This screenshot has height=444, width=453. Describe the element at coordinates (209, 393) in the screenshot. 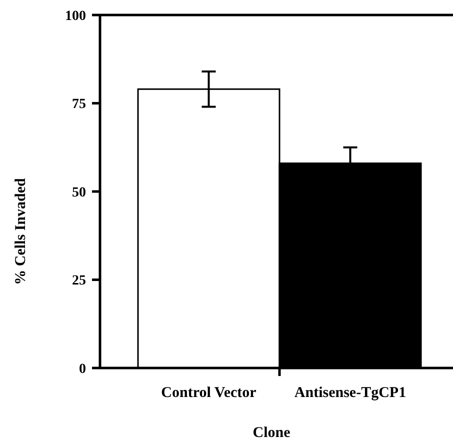

I see `x-tick-label: Control Vector` at that location.